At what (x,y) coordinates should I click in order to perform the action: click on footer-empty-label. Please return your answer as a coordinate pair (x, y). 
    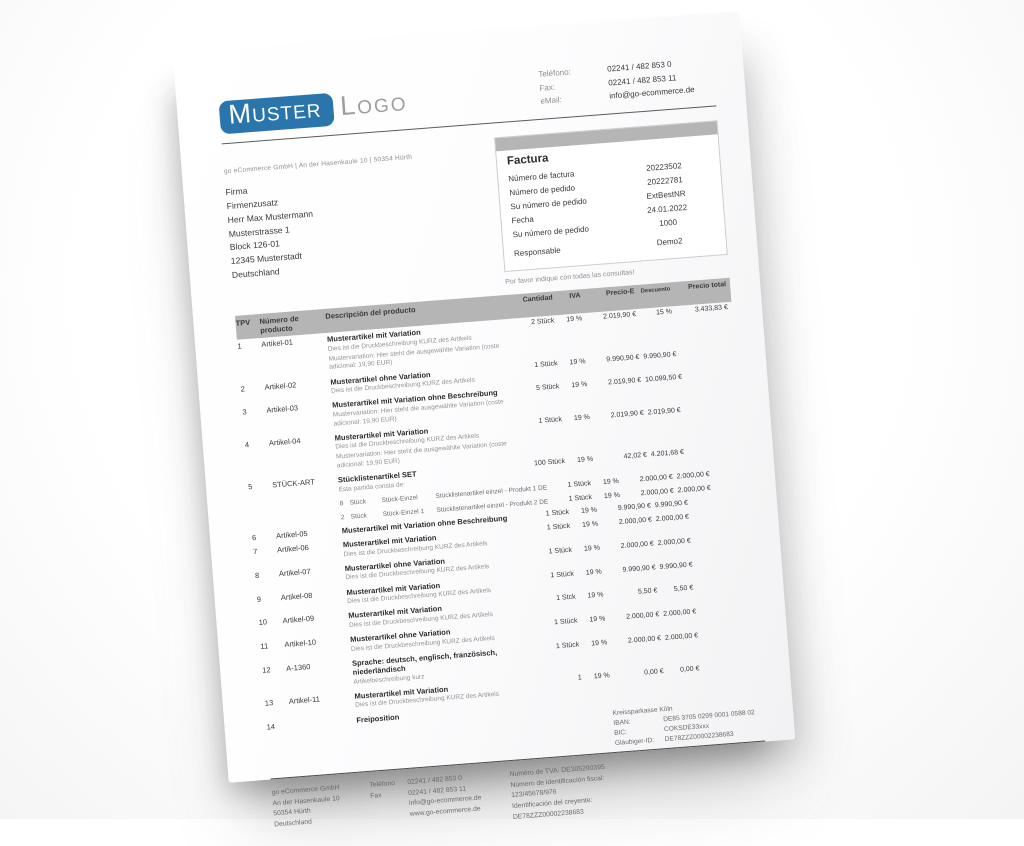
    Looking at the image, I should click on (389, 817).